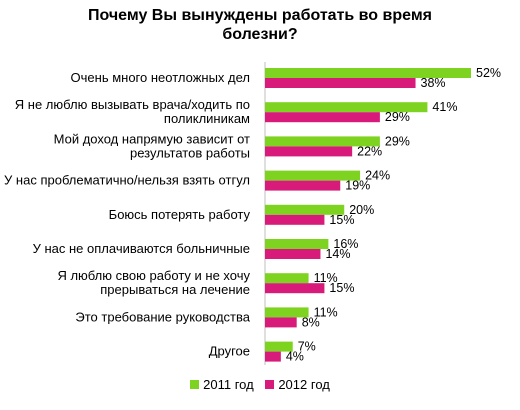 Image resolution: width=520 pixels, height=410 pixels. What do you see at coordinates (195, 384) in the screenshot?
I see `legend-swatch-2011` at bounding box center [195, 384].